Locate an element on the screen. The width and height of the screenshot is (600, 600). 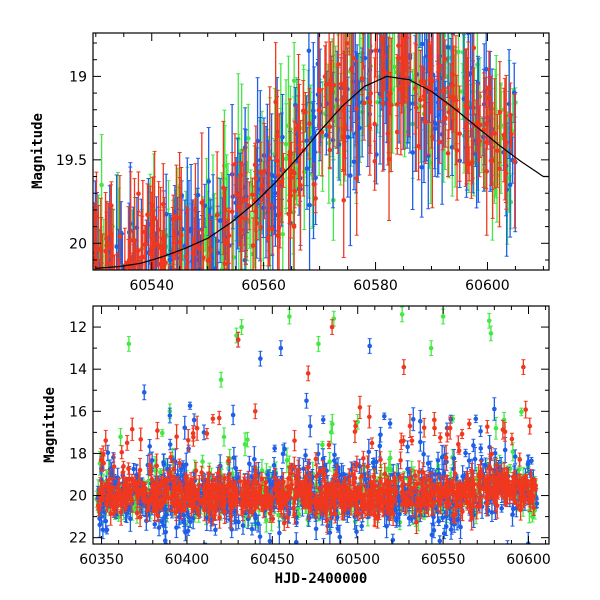
bottom-xlabel: HJD-2400000 is located at coordinates (321, 579).